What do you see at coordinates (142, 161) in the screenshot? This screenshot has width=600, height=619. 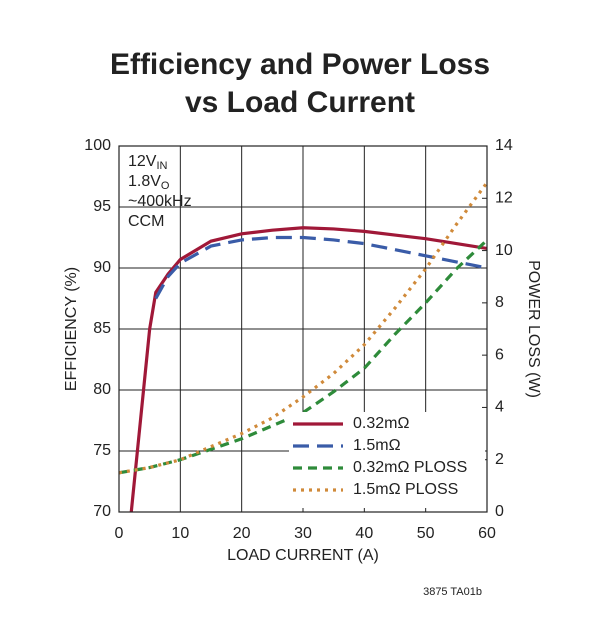 I see `annotation-text: 12V` at bounding box center [142, 161].